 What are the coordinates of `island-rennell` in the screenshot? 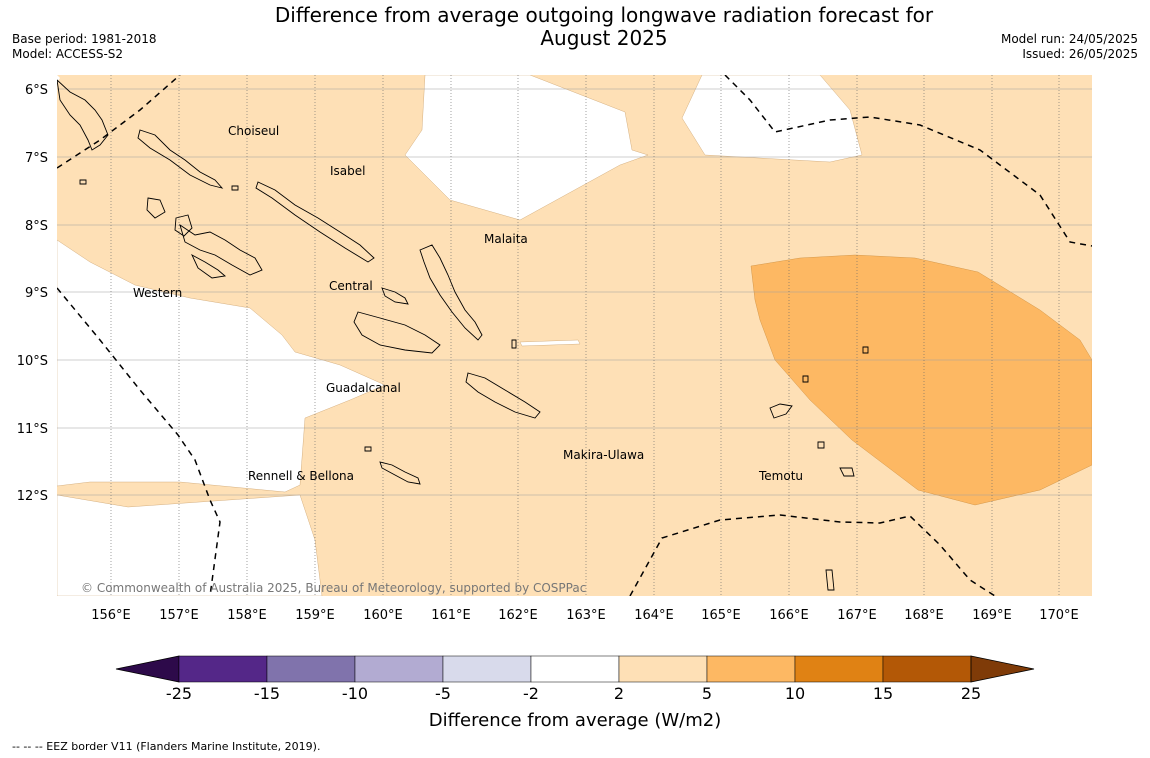 It's located at (400, 473).